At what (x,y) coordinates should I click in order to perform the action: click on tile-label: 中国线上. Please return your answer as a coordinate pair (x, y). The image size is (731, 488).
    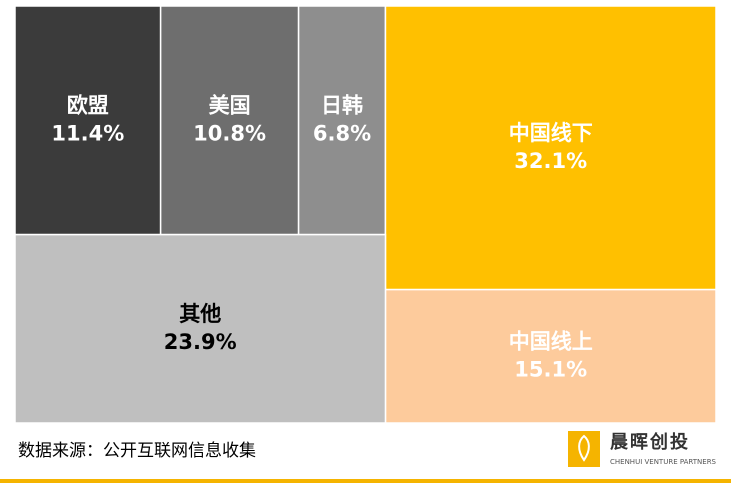
    Looking at the image, I should click on (551, 341).